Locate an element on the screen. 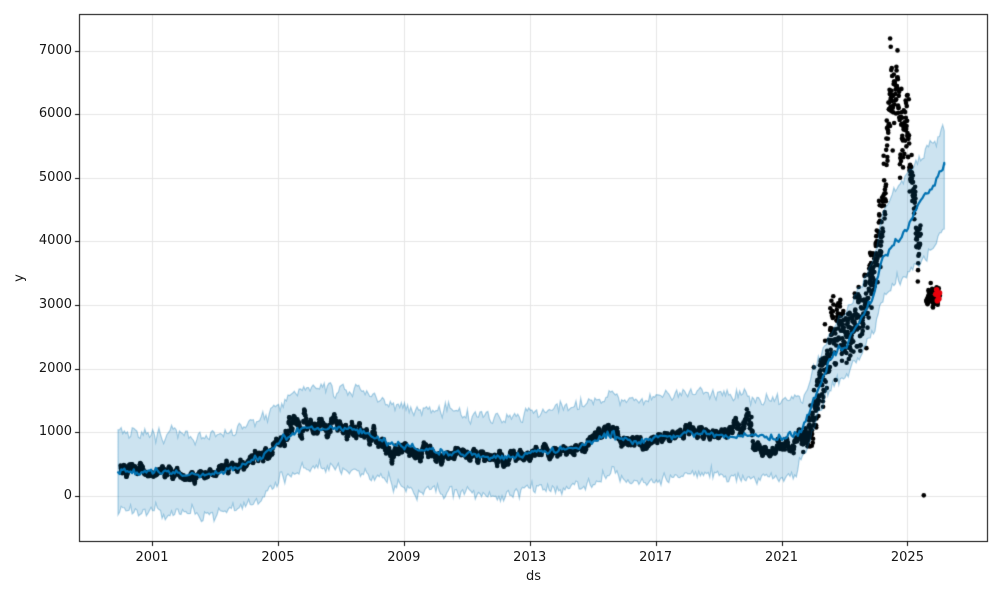  y-tick-label: 7000 is located at coordinates (55, 50).